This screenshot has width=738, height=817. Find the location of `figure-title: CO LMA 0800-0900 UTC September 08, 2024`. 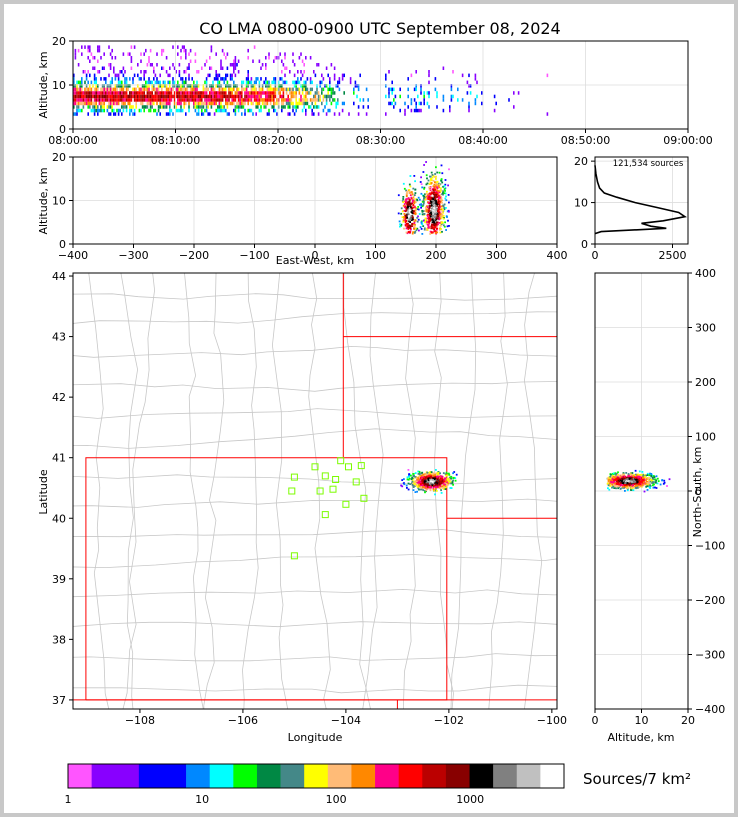

figure-title: CO LMA 0800-0900 UTC September 08, 2024 is located at coordinates (379, 28).